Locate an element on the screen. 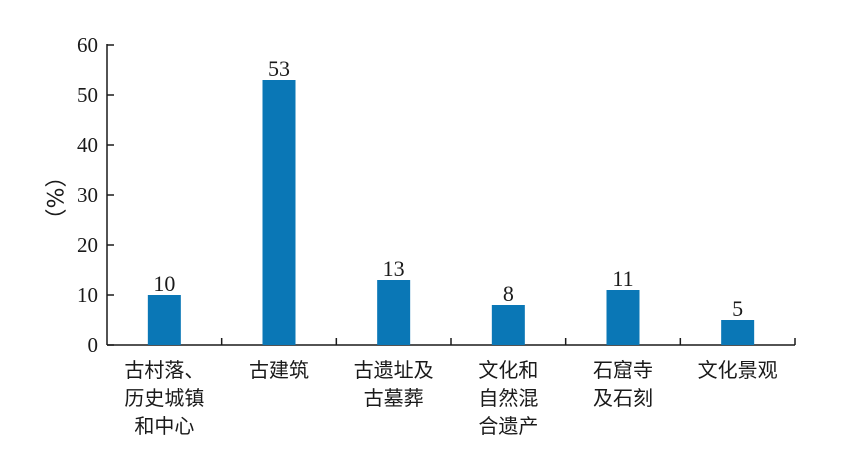  y-tick-label: 0 is located at coordinates (93, 345).